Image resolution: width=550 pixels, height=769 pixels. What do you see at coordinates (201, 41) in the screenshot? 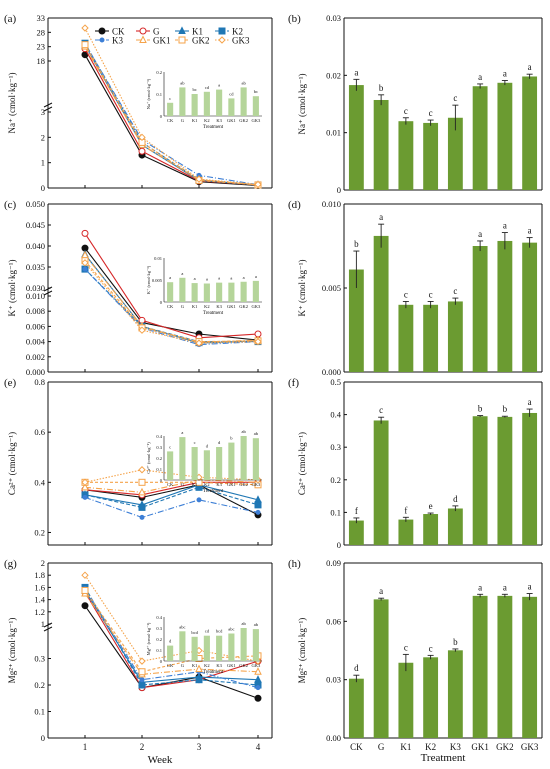
I see `legend-label: GK2` at bounding box center [201, 41].